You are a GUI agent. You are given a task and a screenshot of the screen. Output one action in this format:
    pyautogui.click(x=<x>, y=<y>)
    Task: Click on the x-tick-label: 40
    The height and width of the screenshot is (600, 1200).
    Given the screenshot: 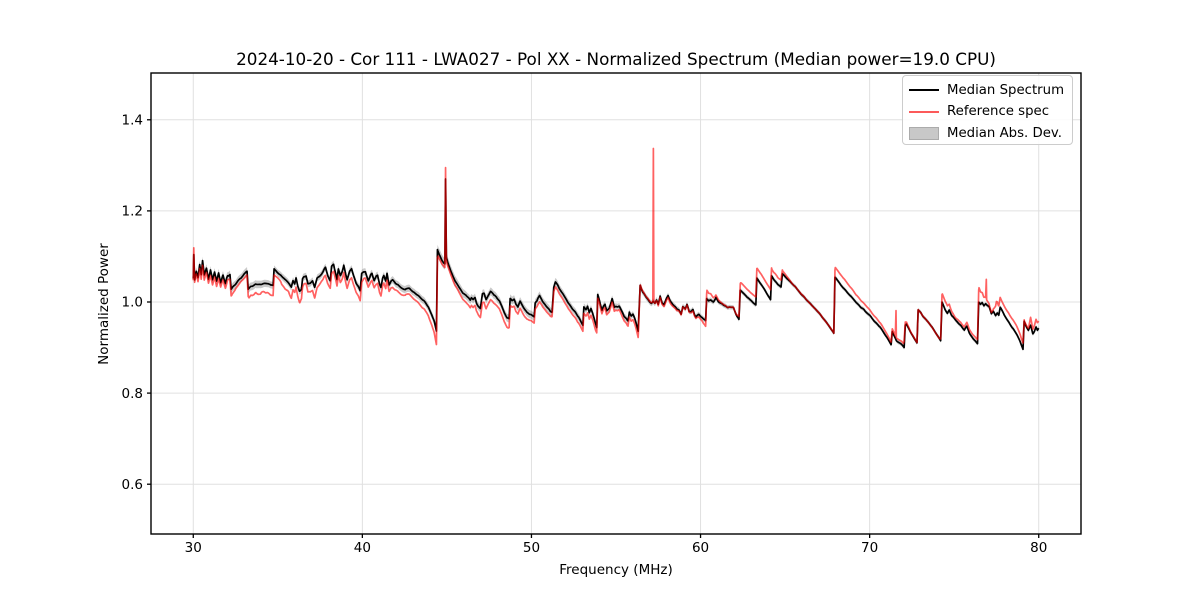 What is the action you would take?
    pyautogui.click(x=362, y=548)
    